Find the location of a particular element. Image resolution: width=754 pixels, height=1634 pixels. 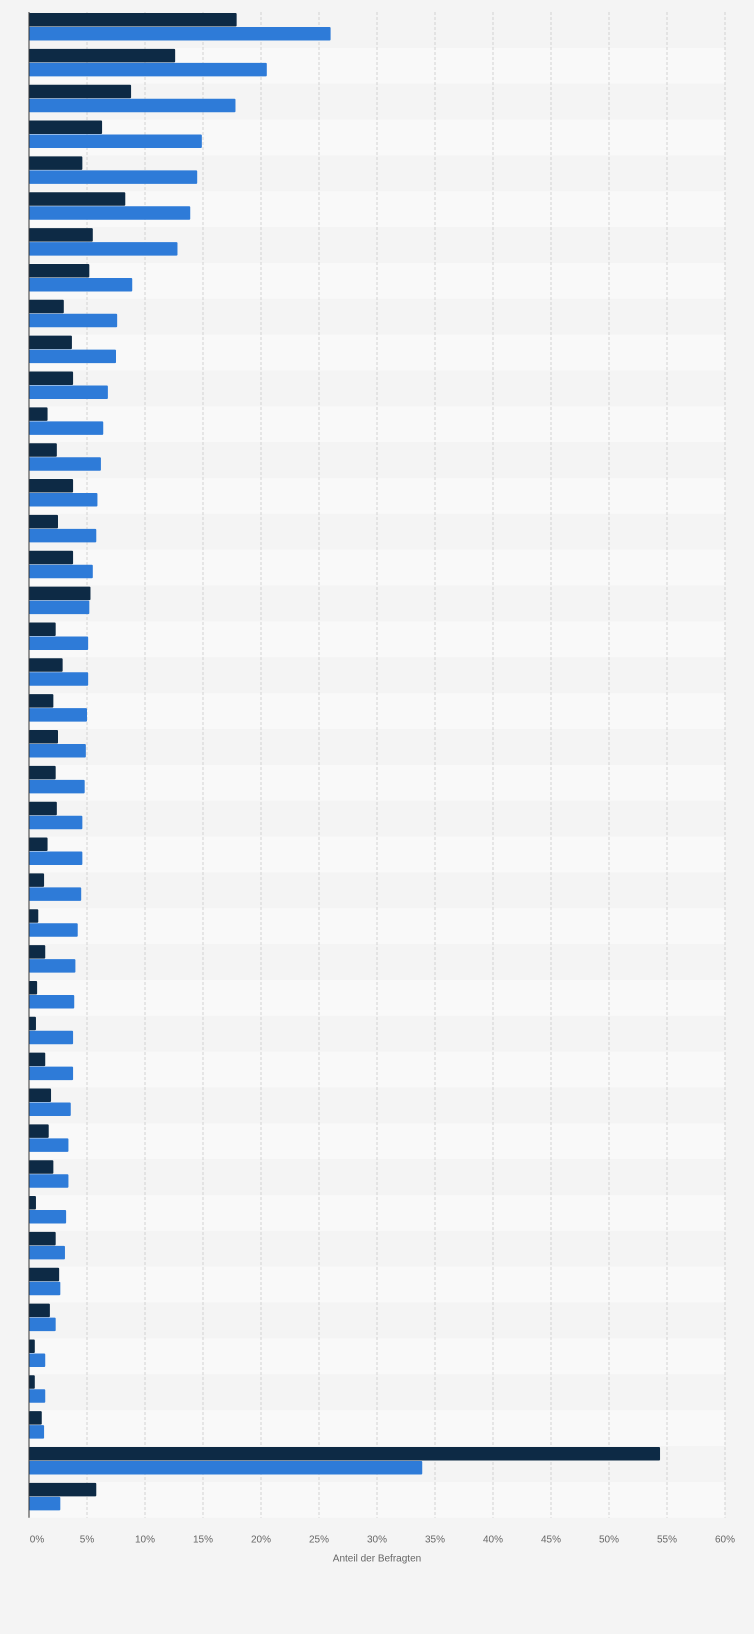

x-tick-label: 40% is located at coordinates (493, 1540).